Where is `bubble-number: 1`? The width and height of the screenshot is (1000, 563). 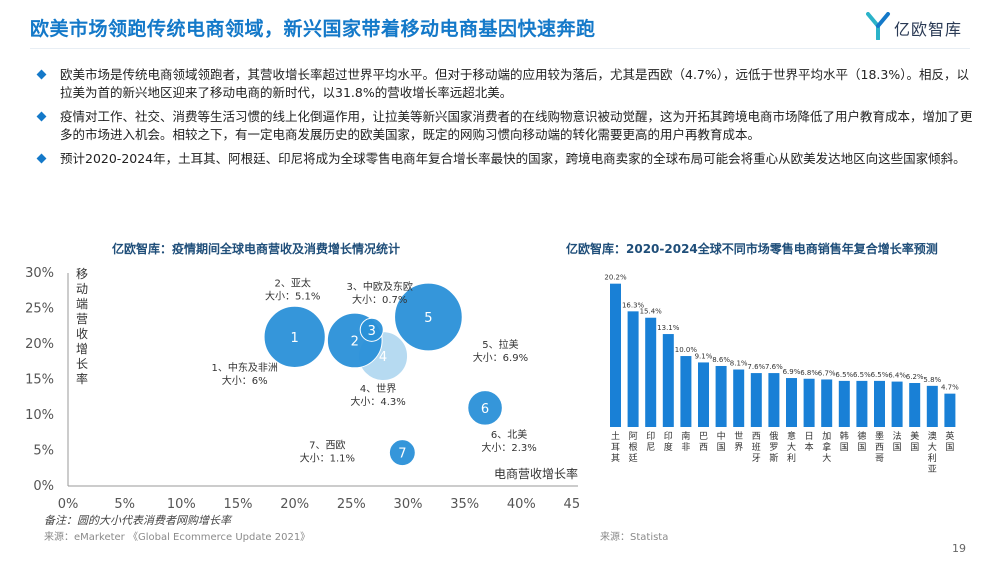
bubble-number: 1 is located at coordinates (295, 338).